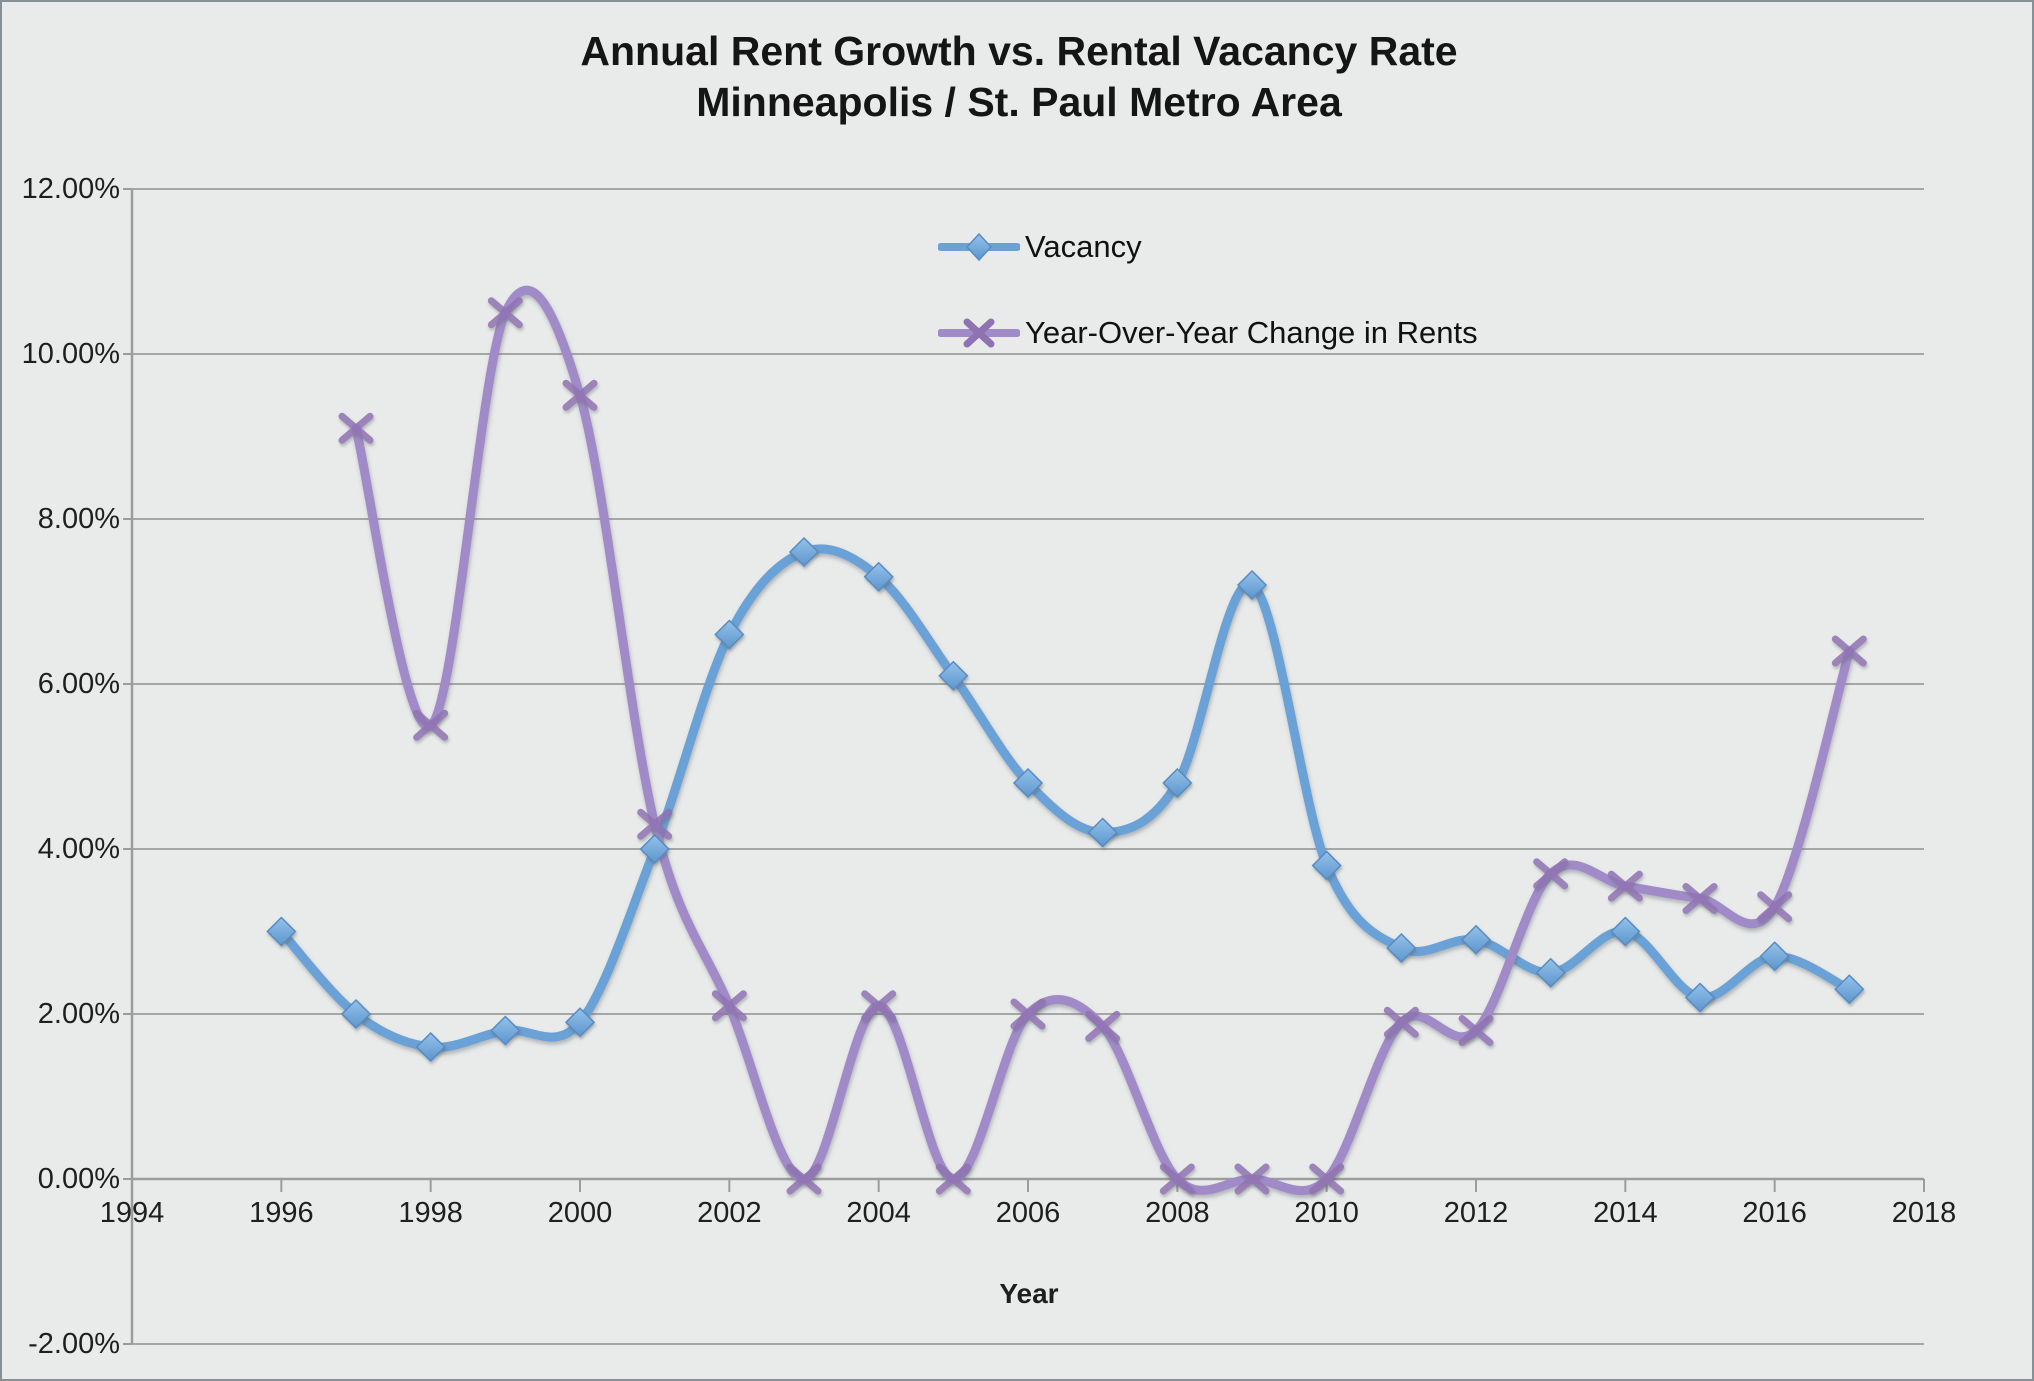  I want to click on marker-x-rents-2013, so click(1551, 874).